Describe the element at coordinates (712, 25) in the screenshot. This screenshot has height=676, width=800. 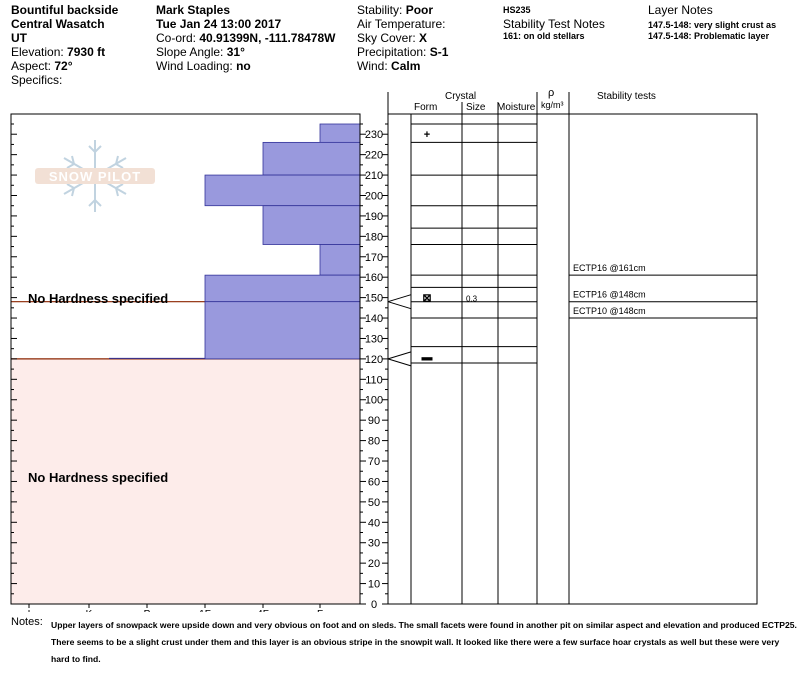
I see `layer-note-1: 147.5-148: very slight crust as` at that location.